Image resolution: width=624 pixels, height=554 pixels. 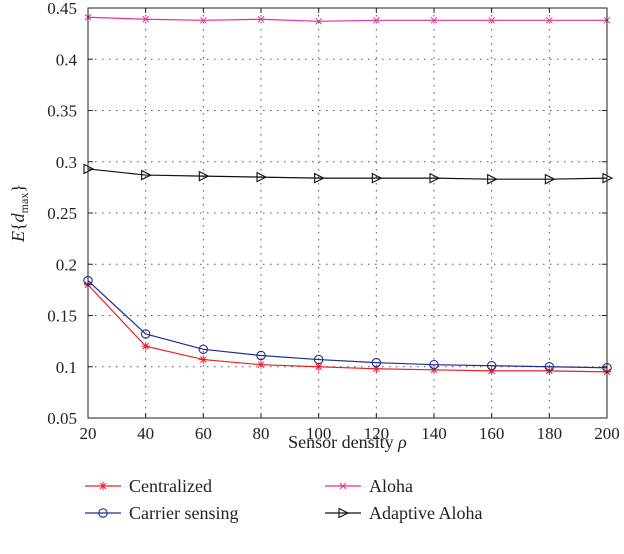 I want to click on series-adaptive-aloha, so click(x=348, y=174).